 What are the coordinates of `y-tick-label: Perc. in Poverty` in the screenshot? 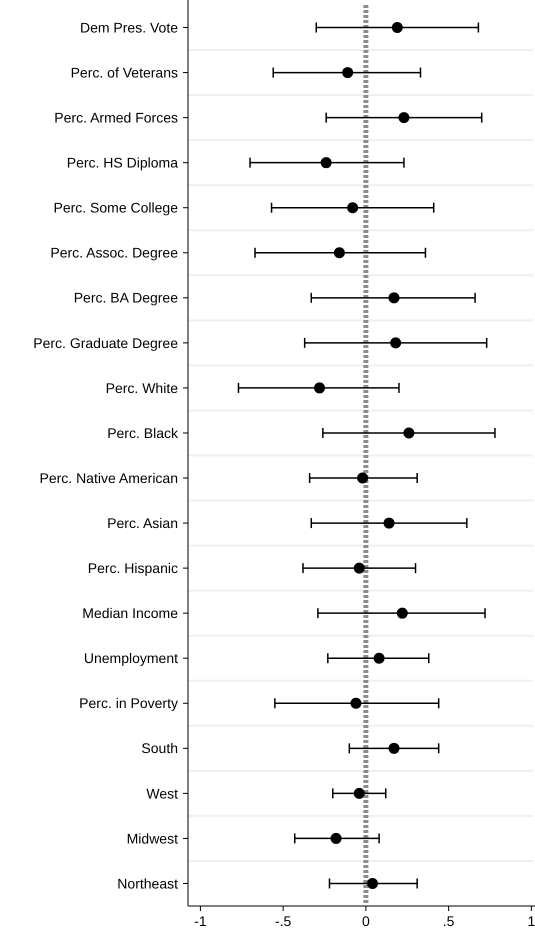 It's located at (128, 703).